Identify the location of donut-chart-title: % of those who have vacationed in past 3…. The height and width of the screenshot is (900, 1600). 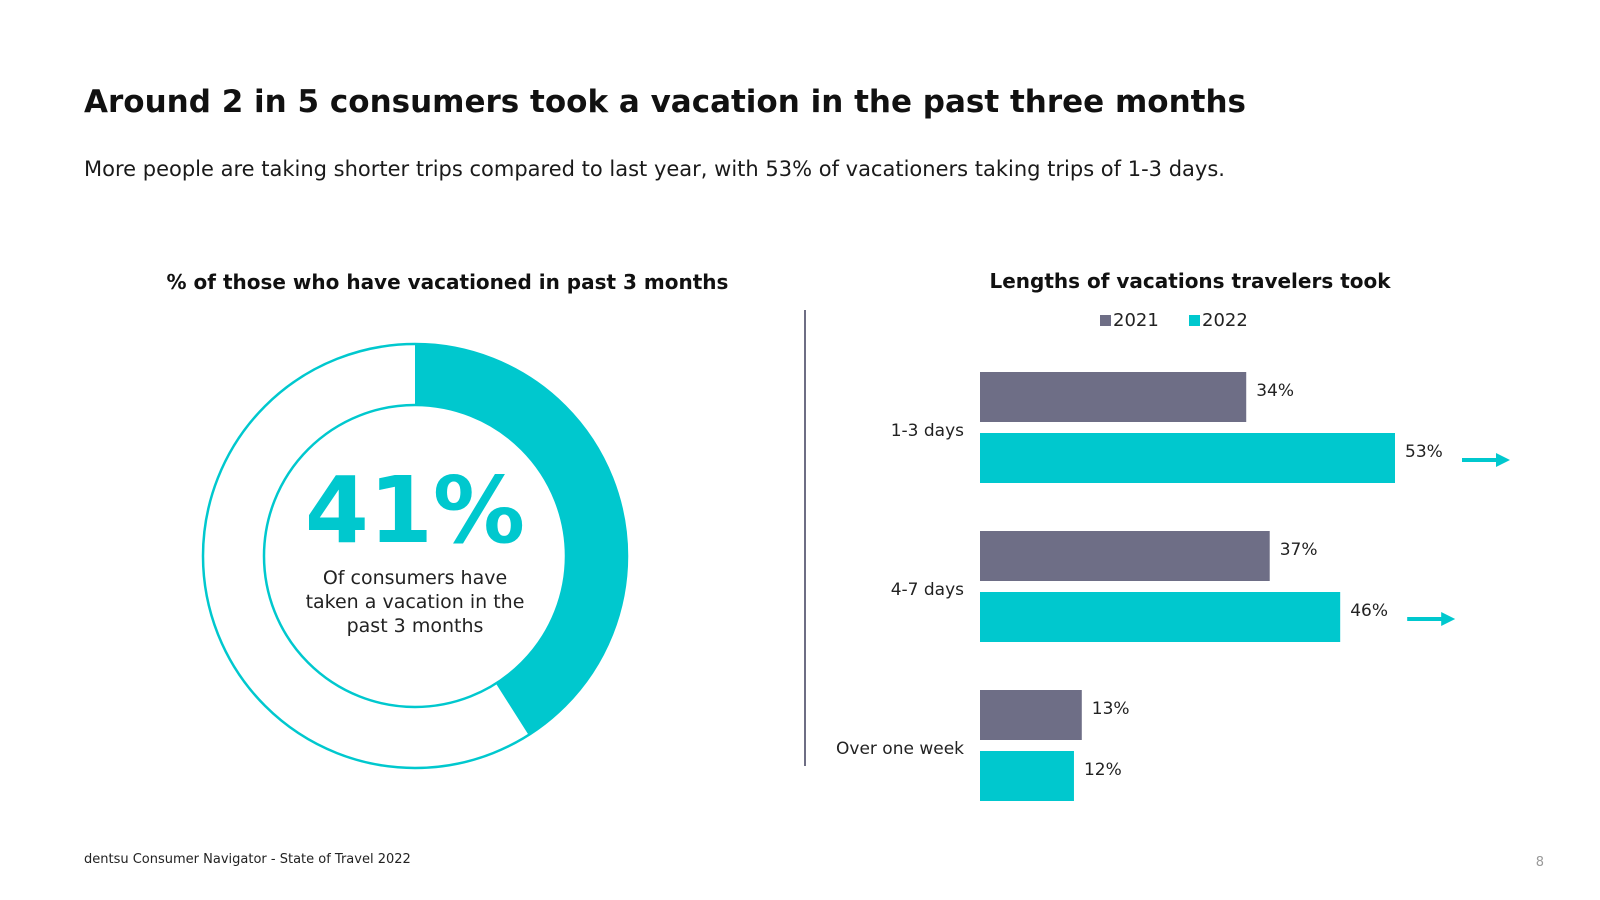
(447, 282).